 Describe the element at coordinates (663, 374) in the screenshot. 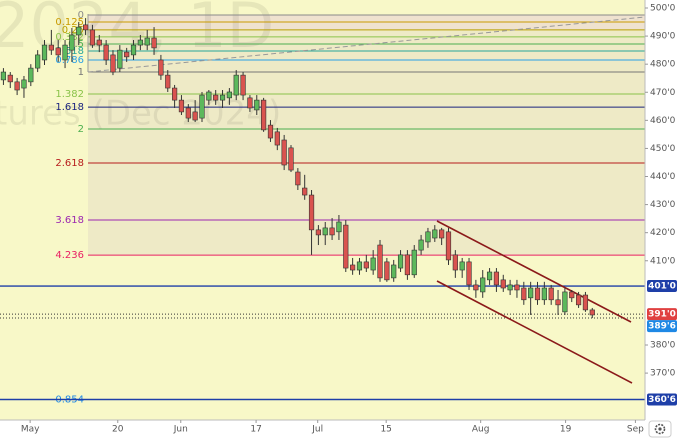

I see `y-tick-label: 370'0` at that location.